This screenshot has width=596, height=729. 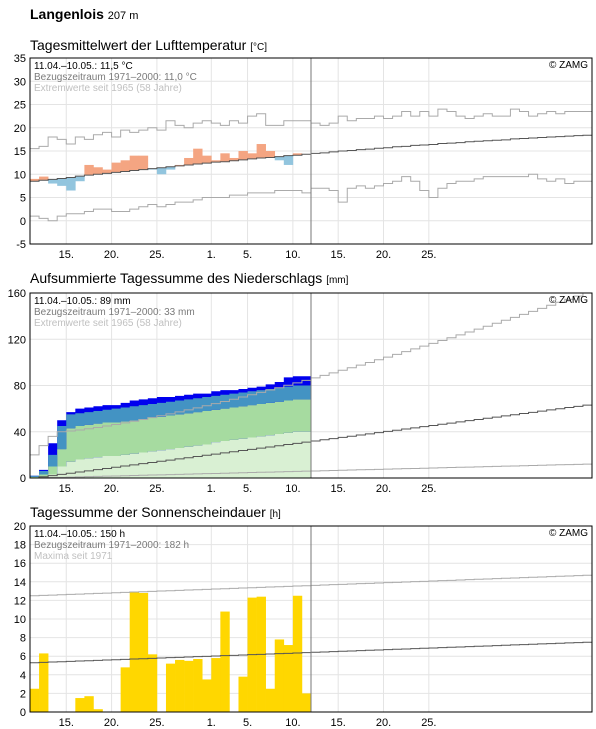 What do you see at coordinates (23, 657) in the screenshot?
I see `y-tick-label: 6` at bounding box center [23, 657].